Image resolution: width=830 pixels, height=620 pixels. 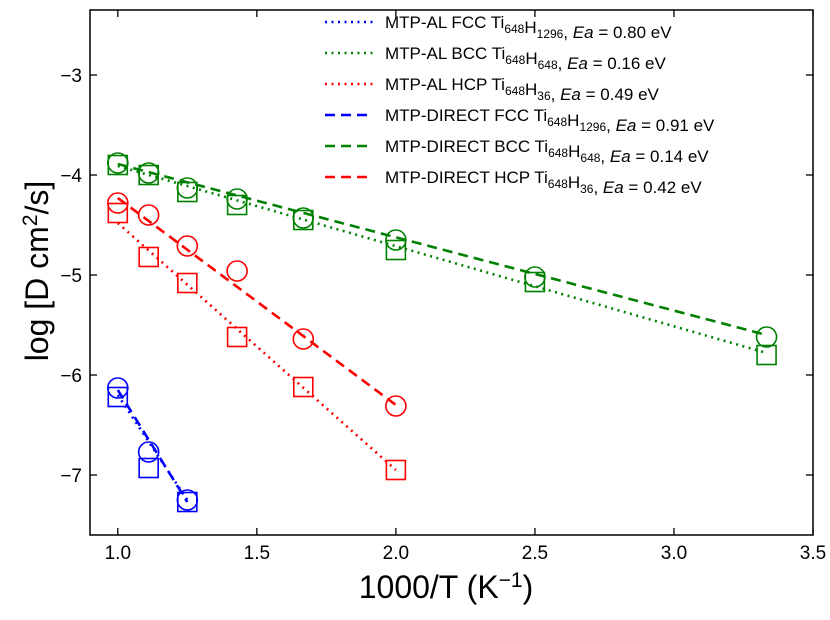 I want to click on legend-entry-mtp-al-bcc: MTP-AL BCC Ti648H648, Ea = 0.16 eV, so click(x=496, y=58).